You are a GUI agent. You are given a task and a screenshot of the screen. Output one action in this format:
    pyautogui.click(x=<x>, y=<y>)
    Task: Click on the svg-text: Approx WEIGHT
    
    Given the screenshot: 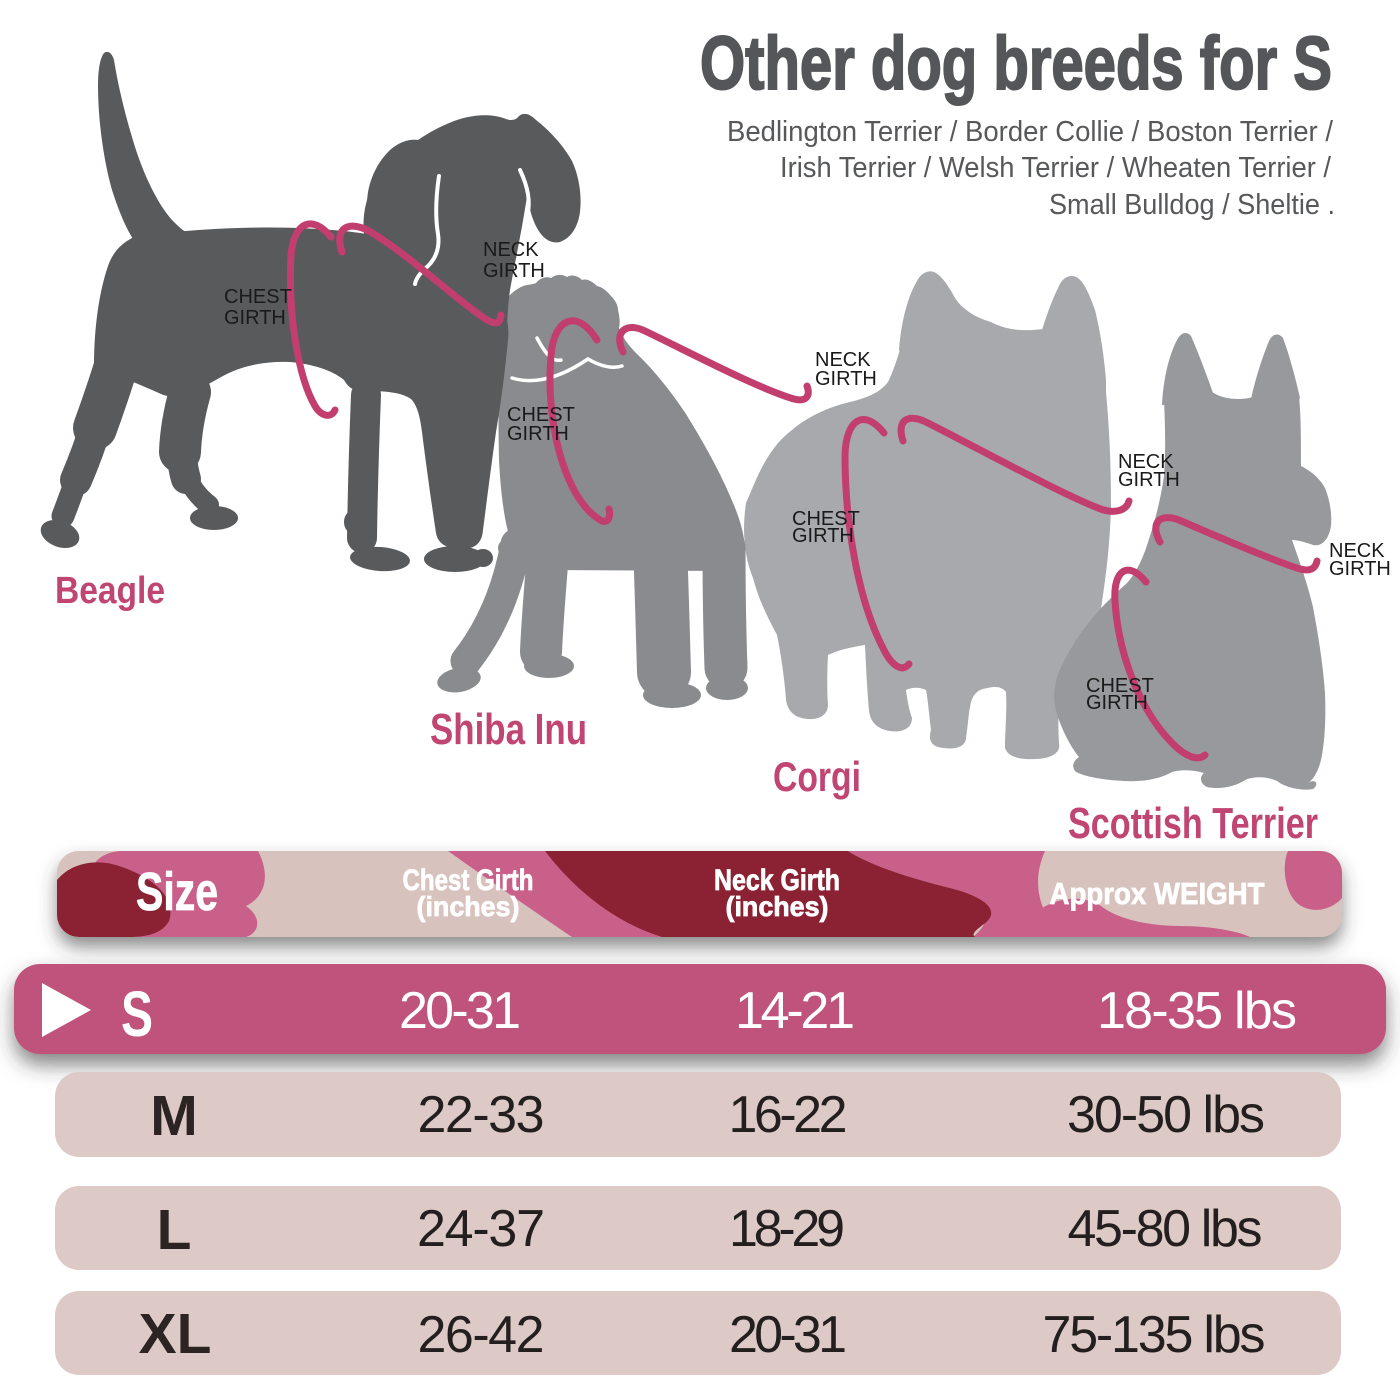 What is the action you would take?
    pyautogui.click(x=1157, y=893)
    